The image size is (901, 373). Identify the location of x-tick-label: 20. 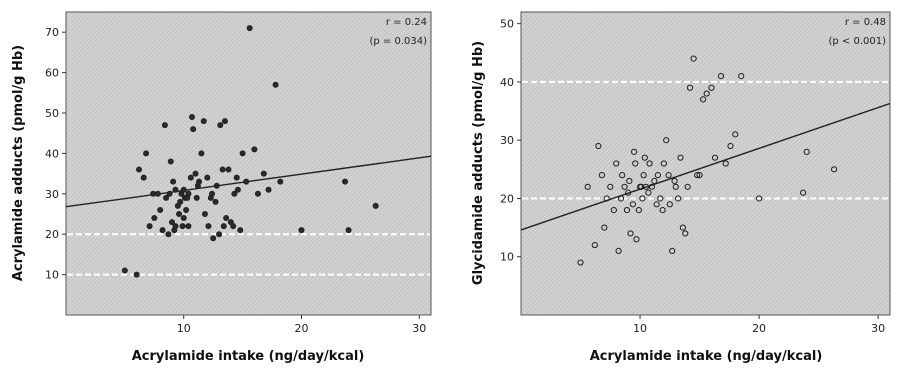
(759, 328).